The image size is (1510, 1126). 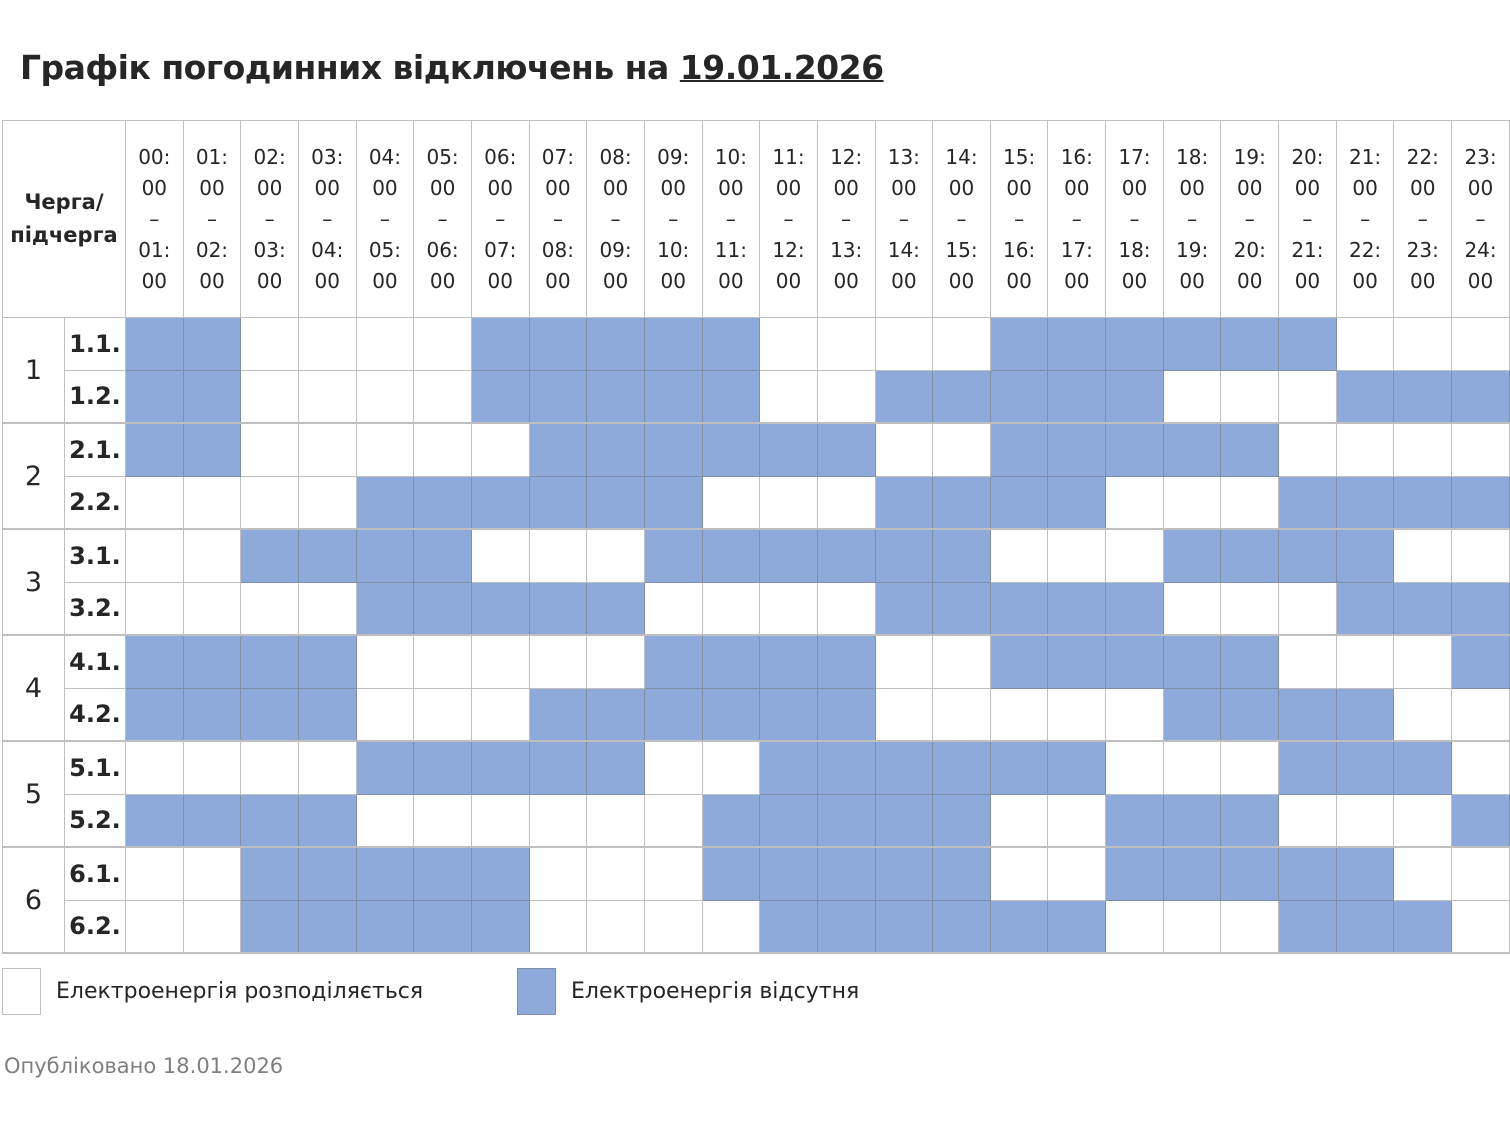 I want to click on hour-header: 20: 00 – 21: 00, so click(x=1307, y=219).